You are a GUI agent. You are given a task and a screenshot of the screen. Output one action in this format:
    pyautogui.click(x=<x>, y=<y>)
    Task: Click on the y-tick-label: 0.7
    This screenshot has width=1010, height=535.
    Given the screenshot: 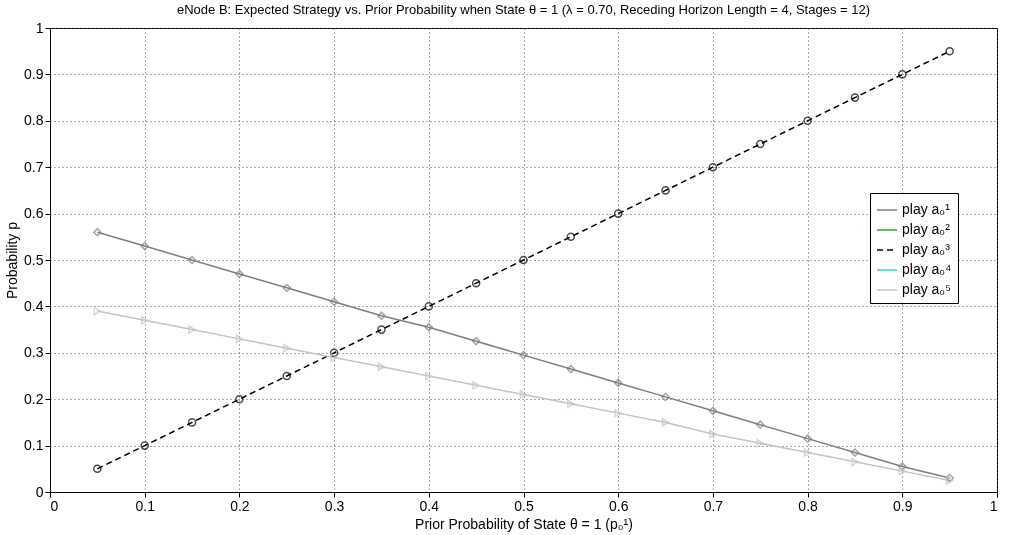 What is the action you would take?
    pyautogui.click(x=34, y=166)
    